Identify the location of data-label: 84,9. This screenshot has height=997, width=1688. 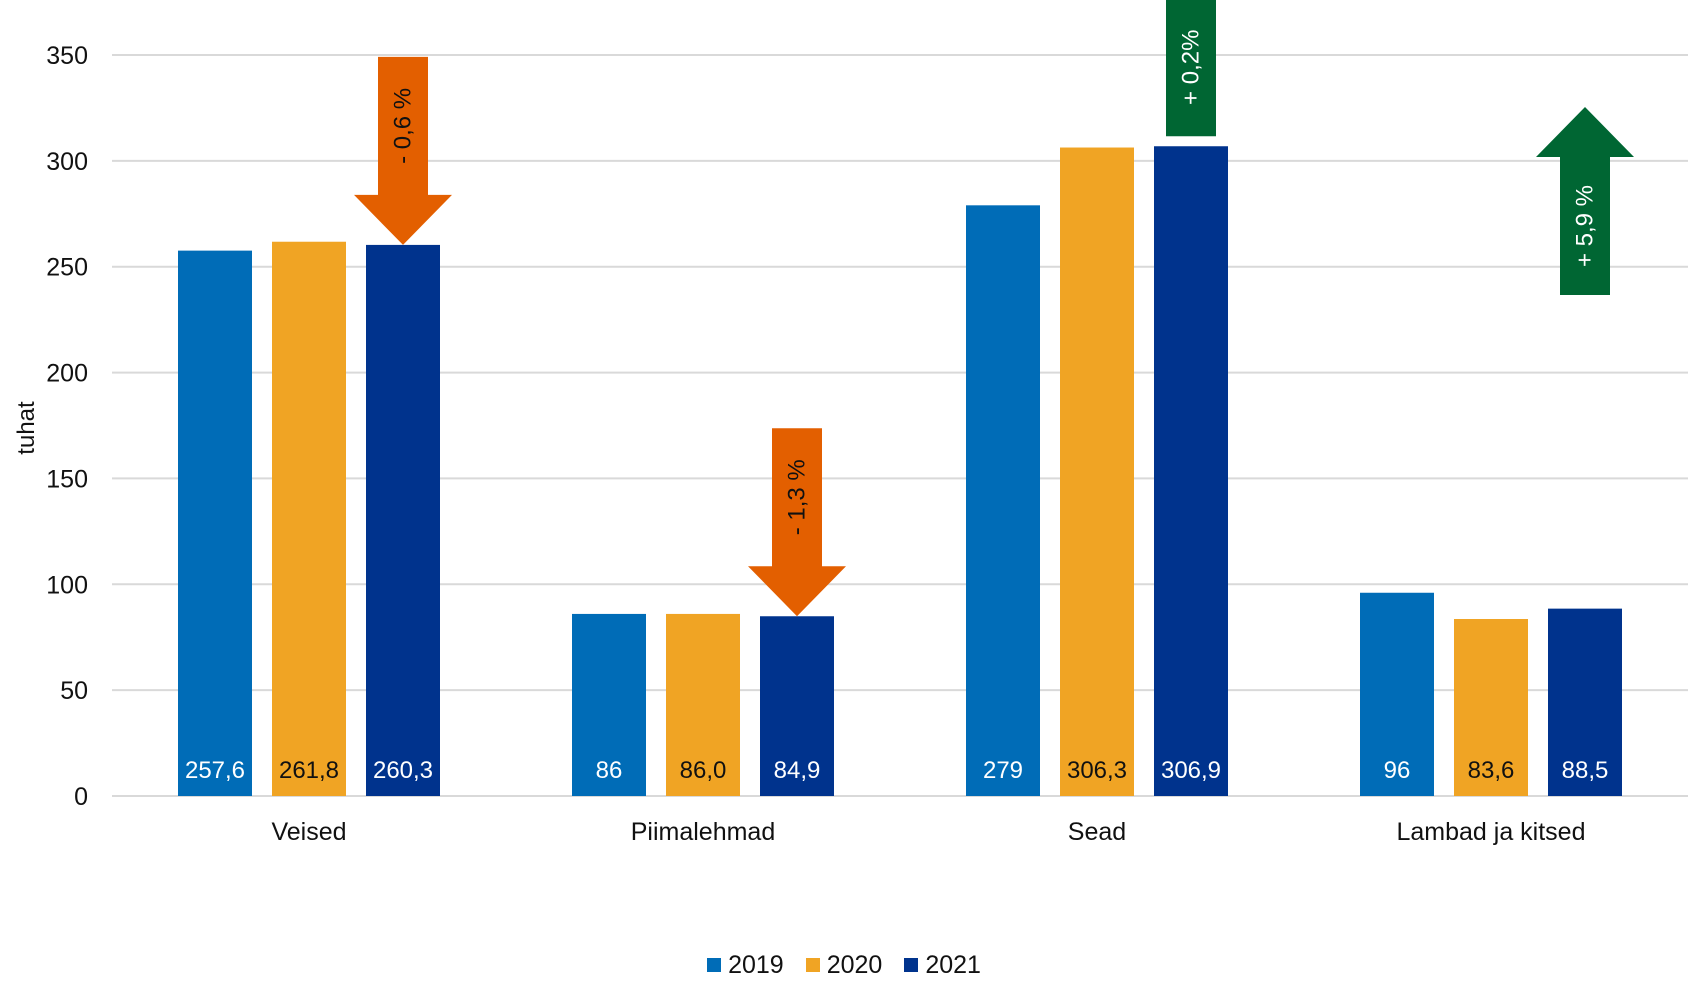
(797, 770).